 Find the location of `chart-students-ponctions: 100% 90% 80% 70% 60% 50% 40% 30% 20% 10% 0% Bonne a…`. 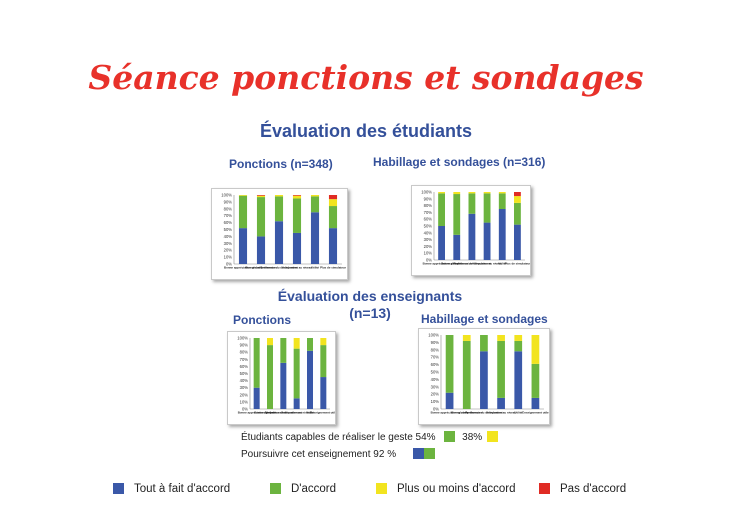

chart-students-ponctions: 100% 90% 80% 70% 60% 50% 40% 30% 20% 10% 0% Bonne a… is located at coordinates (279, 234).